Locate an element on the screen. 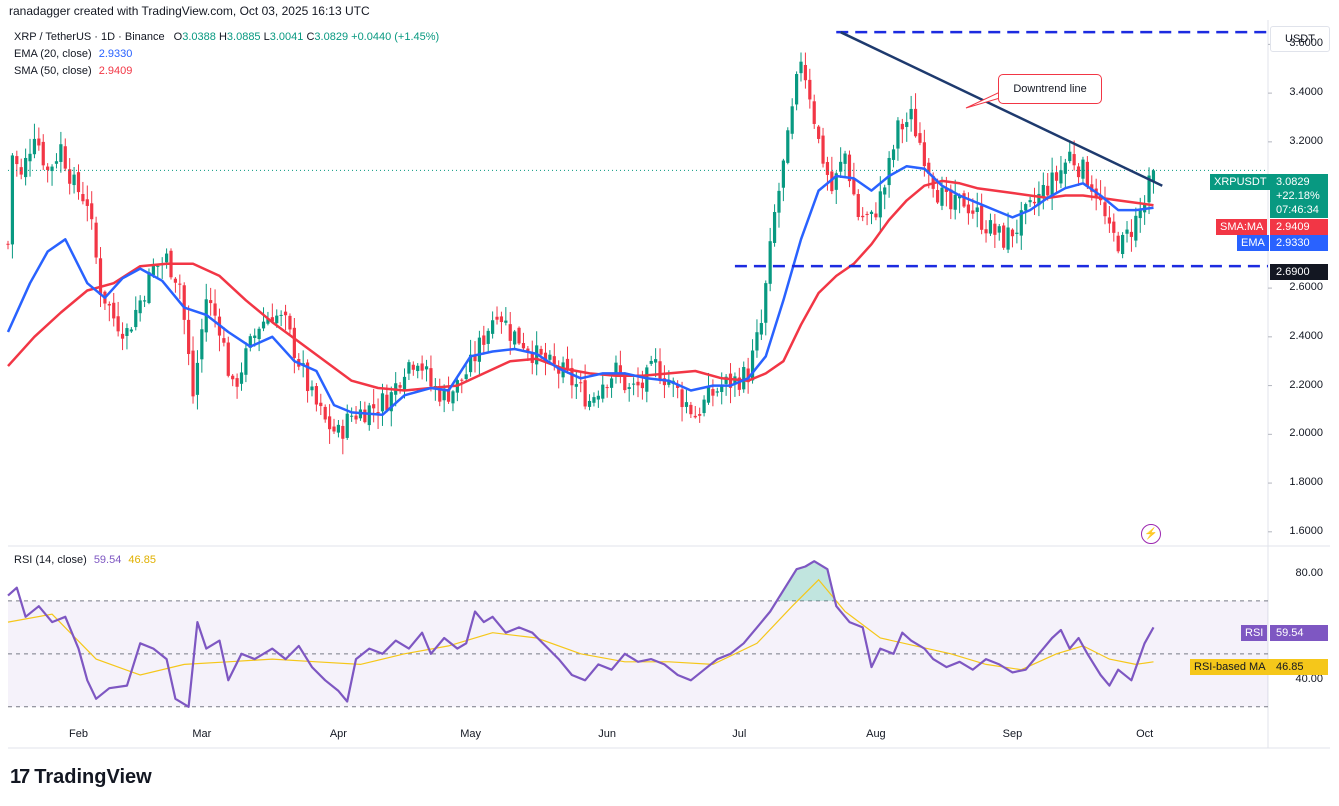  ema-legend-label: EMA (20, close) is located at coordinates (53, 54).